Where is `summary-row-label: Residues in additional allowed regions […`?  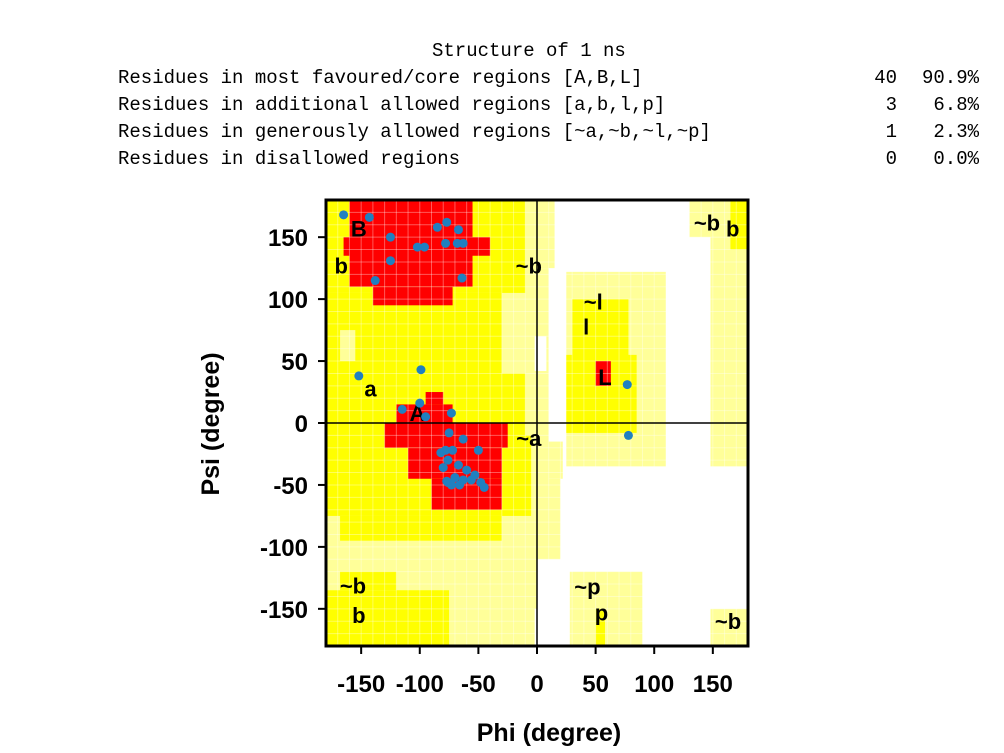 summary-row-label: Residues in additional allowed regions [… is located at coordinates (392, 105).